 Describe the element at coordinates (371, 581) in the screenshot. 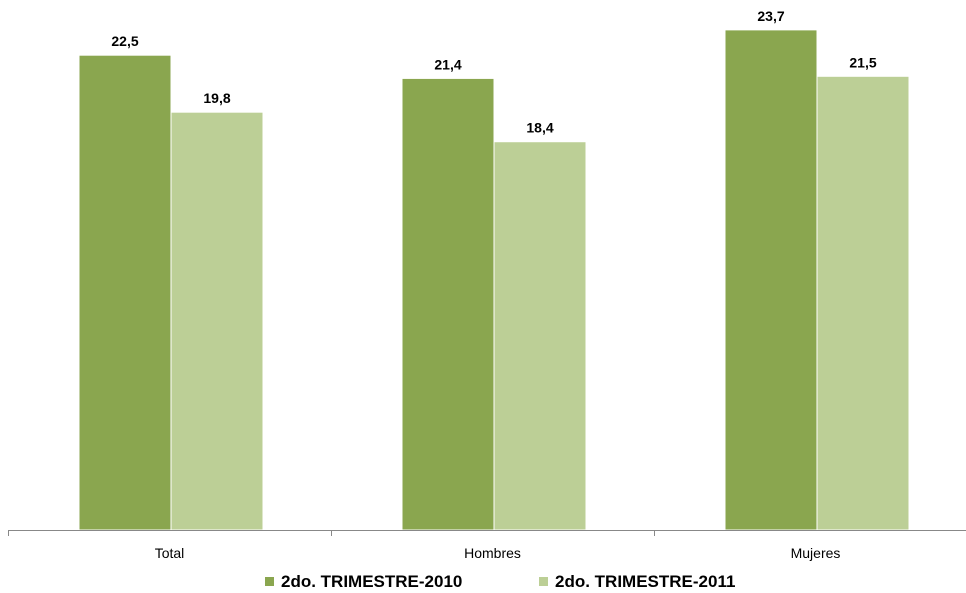

I see `legend-label-series-1: 2do. TRIMESTRE-2010` at that location.